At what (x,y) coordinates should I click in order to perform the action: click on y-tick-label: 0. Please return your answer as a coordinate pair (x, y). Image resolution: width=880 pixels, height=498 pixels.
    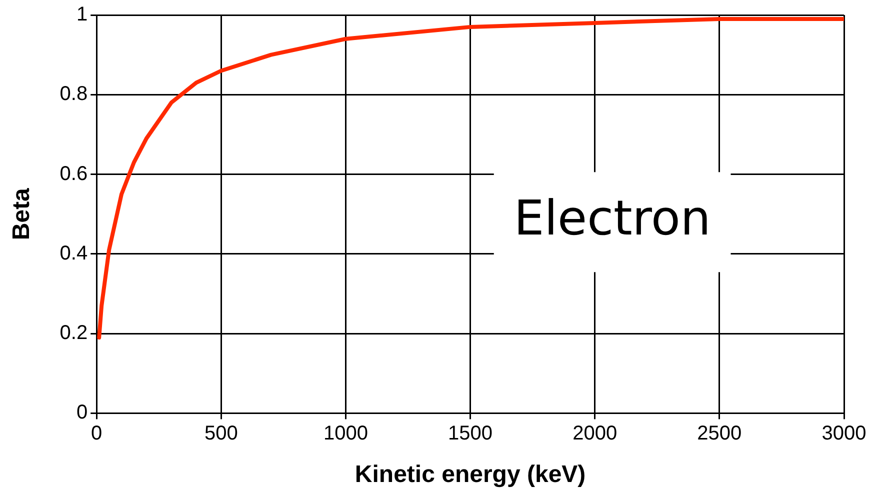
    Looking at the image, I should click on (82, 413).